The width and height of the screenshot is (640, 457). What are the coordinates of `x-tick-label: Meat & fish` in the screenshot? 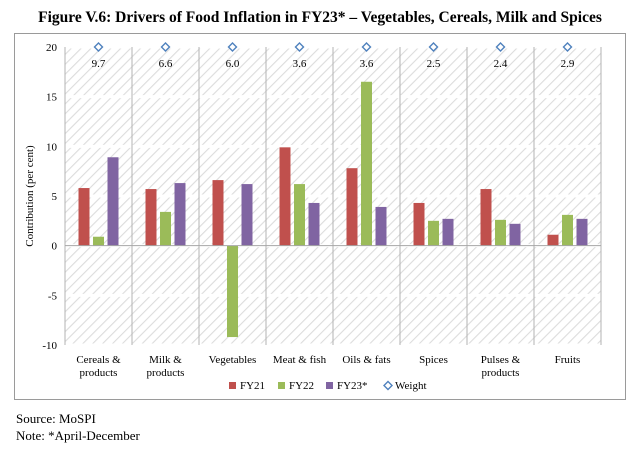 It's located at (300, 360).